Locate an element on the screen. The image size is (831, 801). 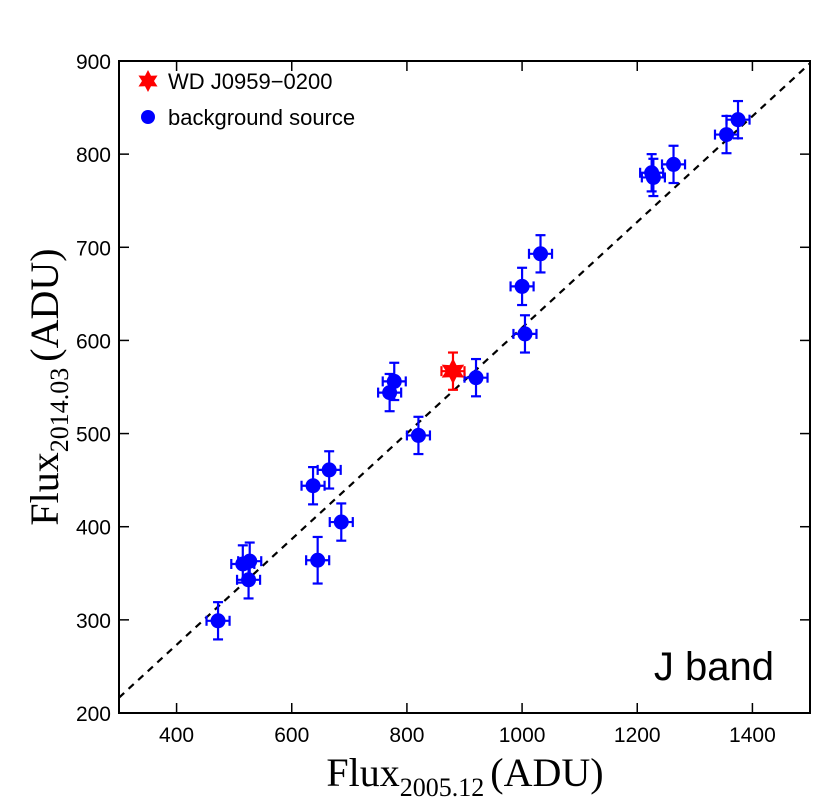
x-tick-label: 400 is located at coordinates (176, 735).